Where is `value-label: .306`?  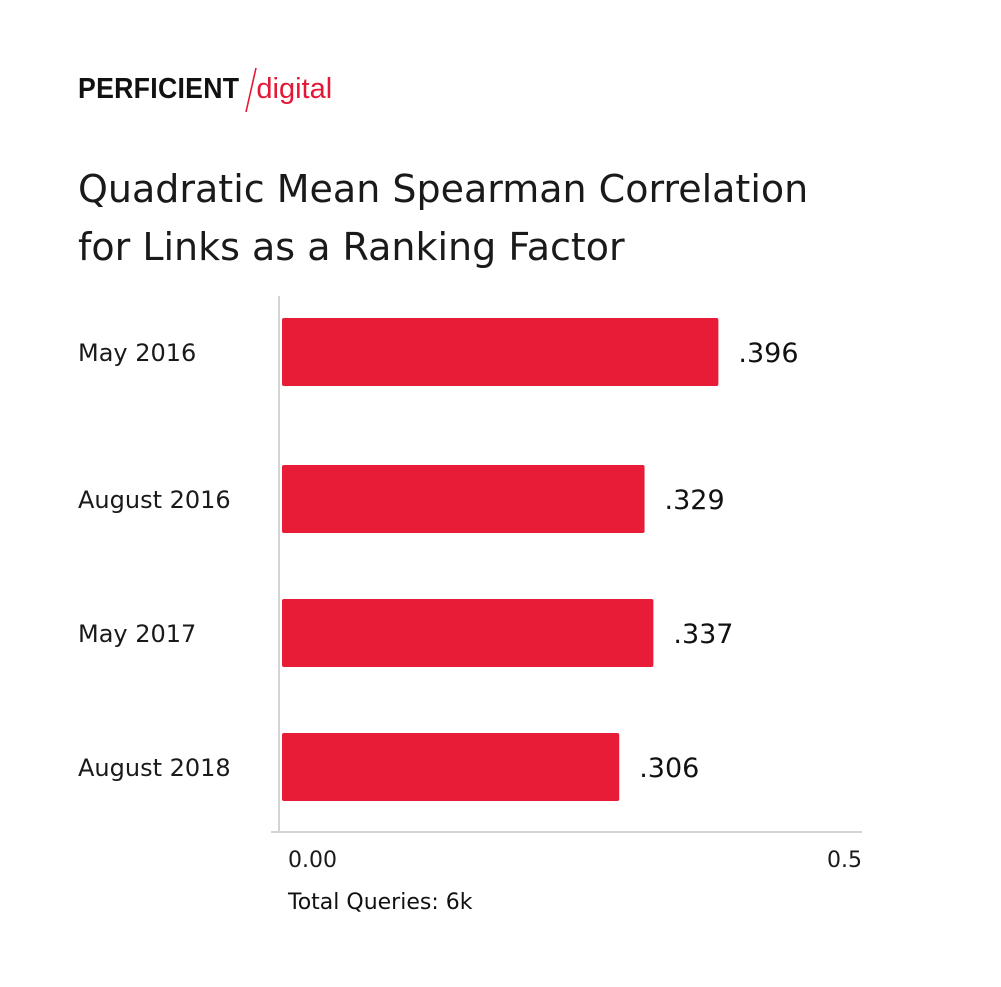 value-label: .306 is located at coordinates (669, 768).